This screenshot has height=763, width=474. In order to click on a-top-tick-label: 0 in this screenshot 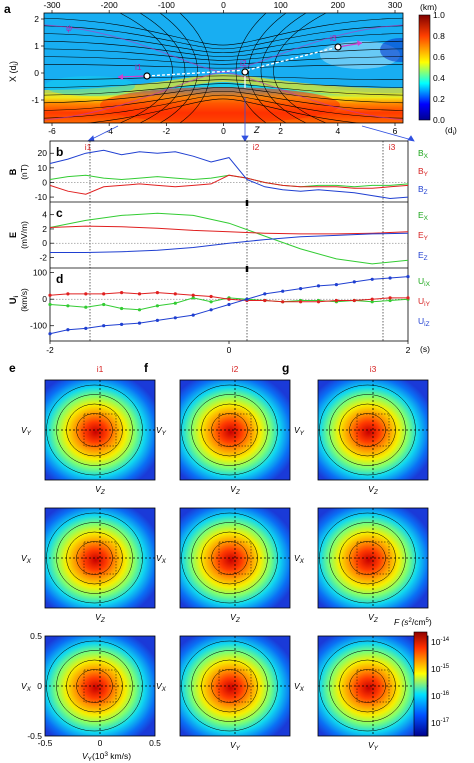, I will do `click(223, 5)`.